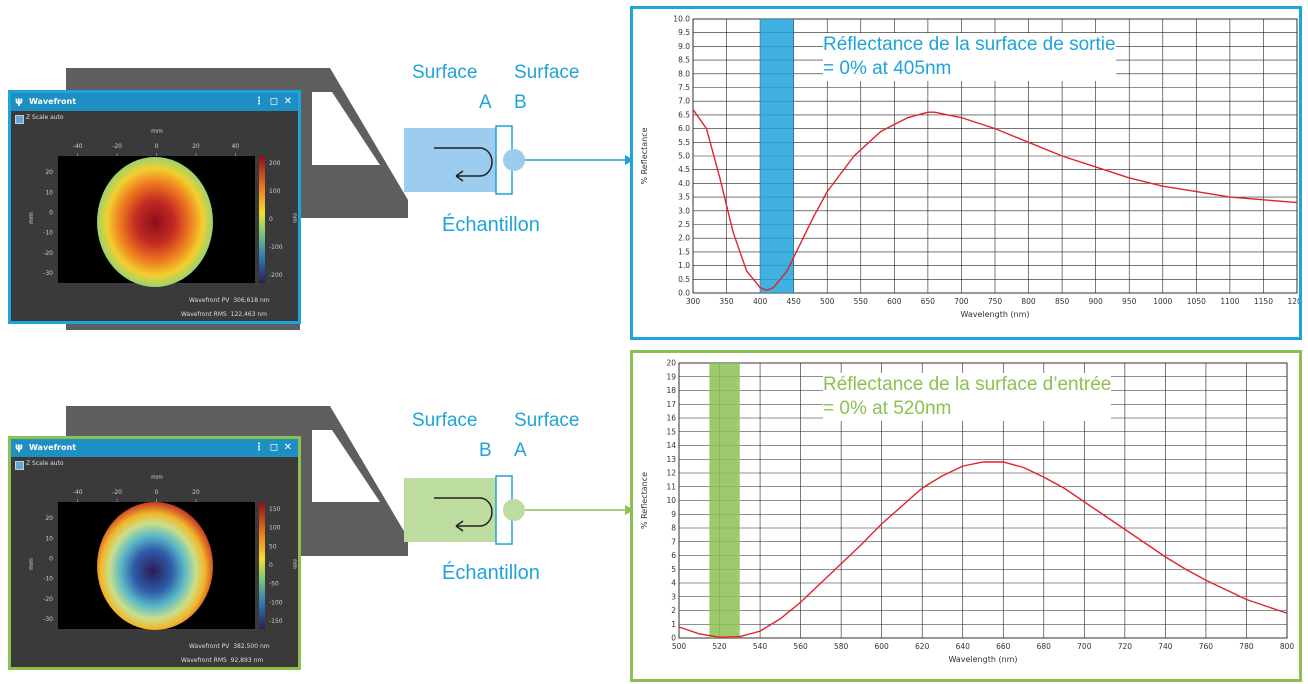 The height and width of the screenshot is (684, 1308). What do you see at coordinates (235, 146) in the screenshot?
I see `x-tick-label: 40` at bounding box center [235, 146].